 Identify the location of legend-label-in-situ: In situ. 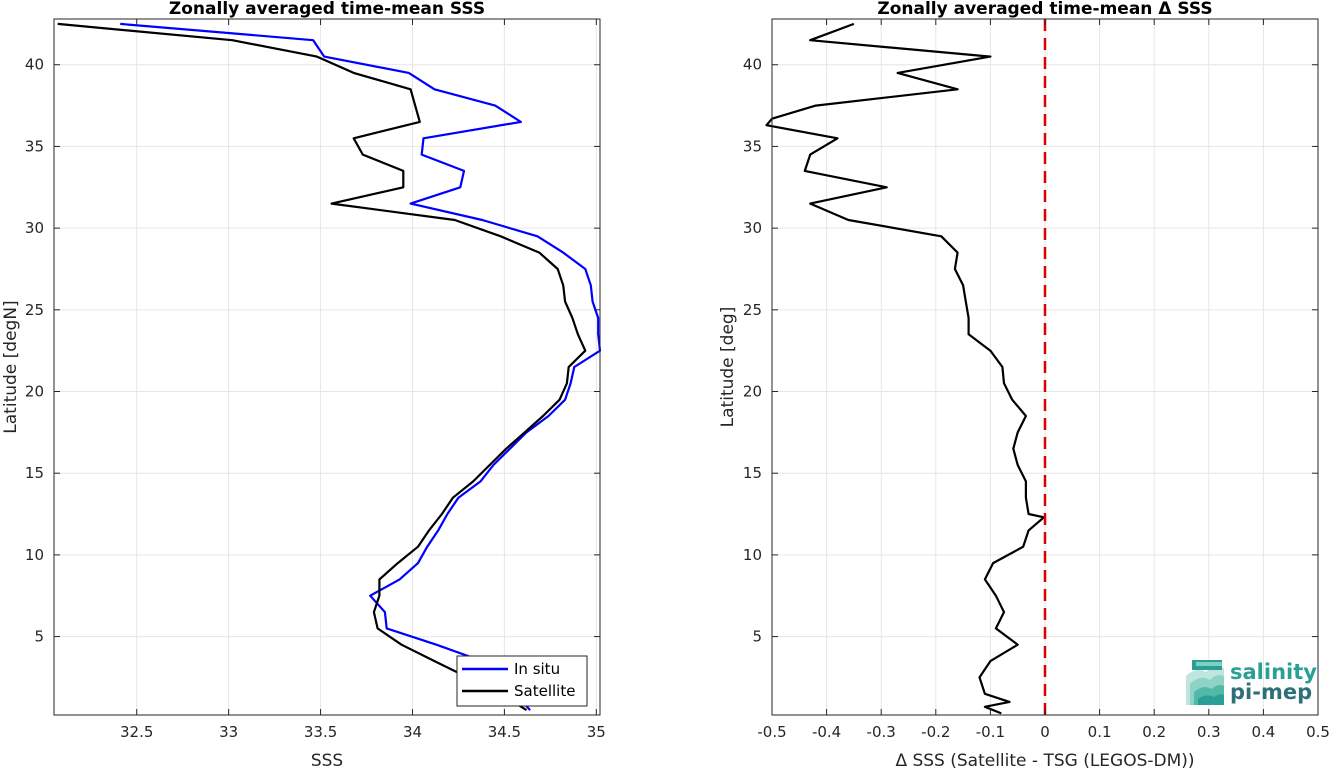
(537, 669).